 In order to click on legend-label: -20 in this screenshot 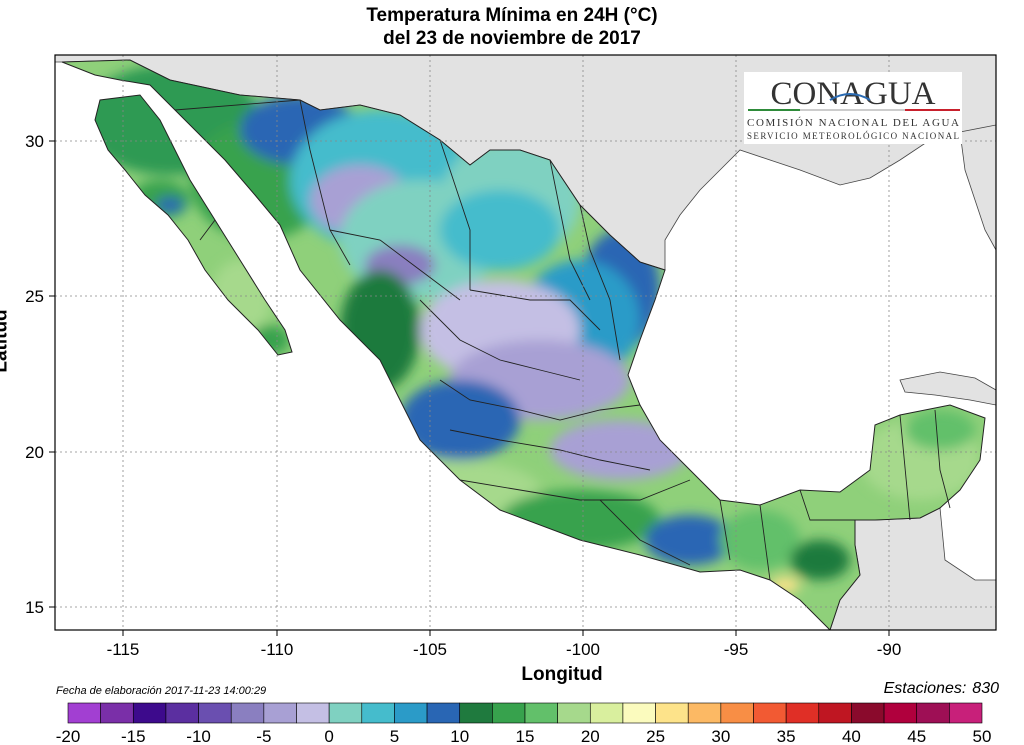, I will do `click(68, 736)`.